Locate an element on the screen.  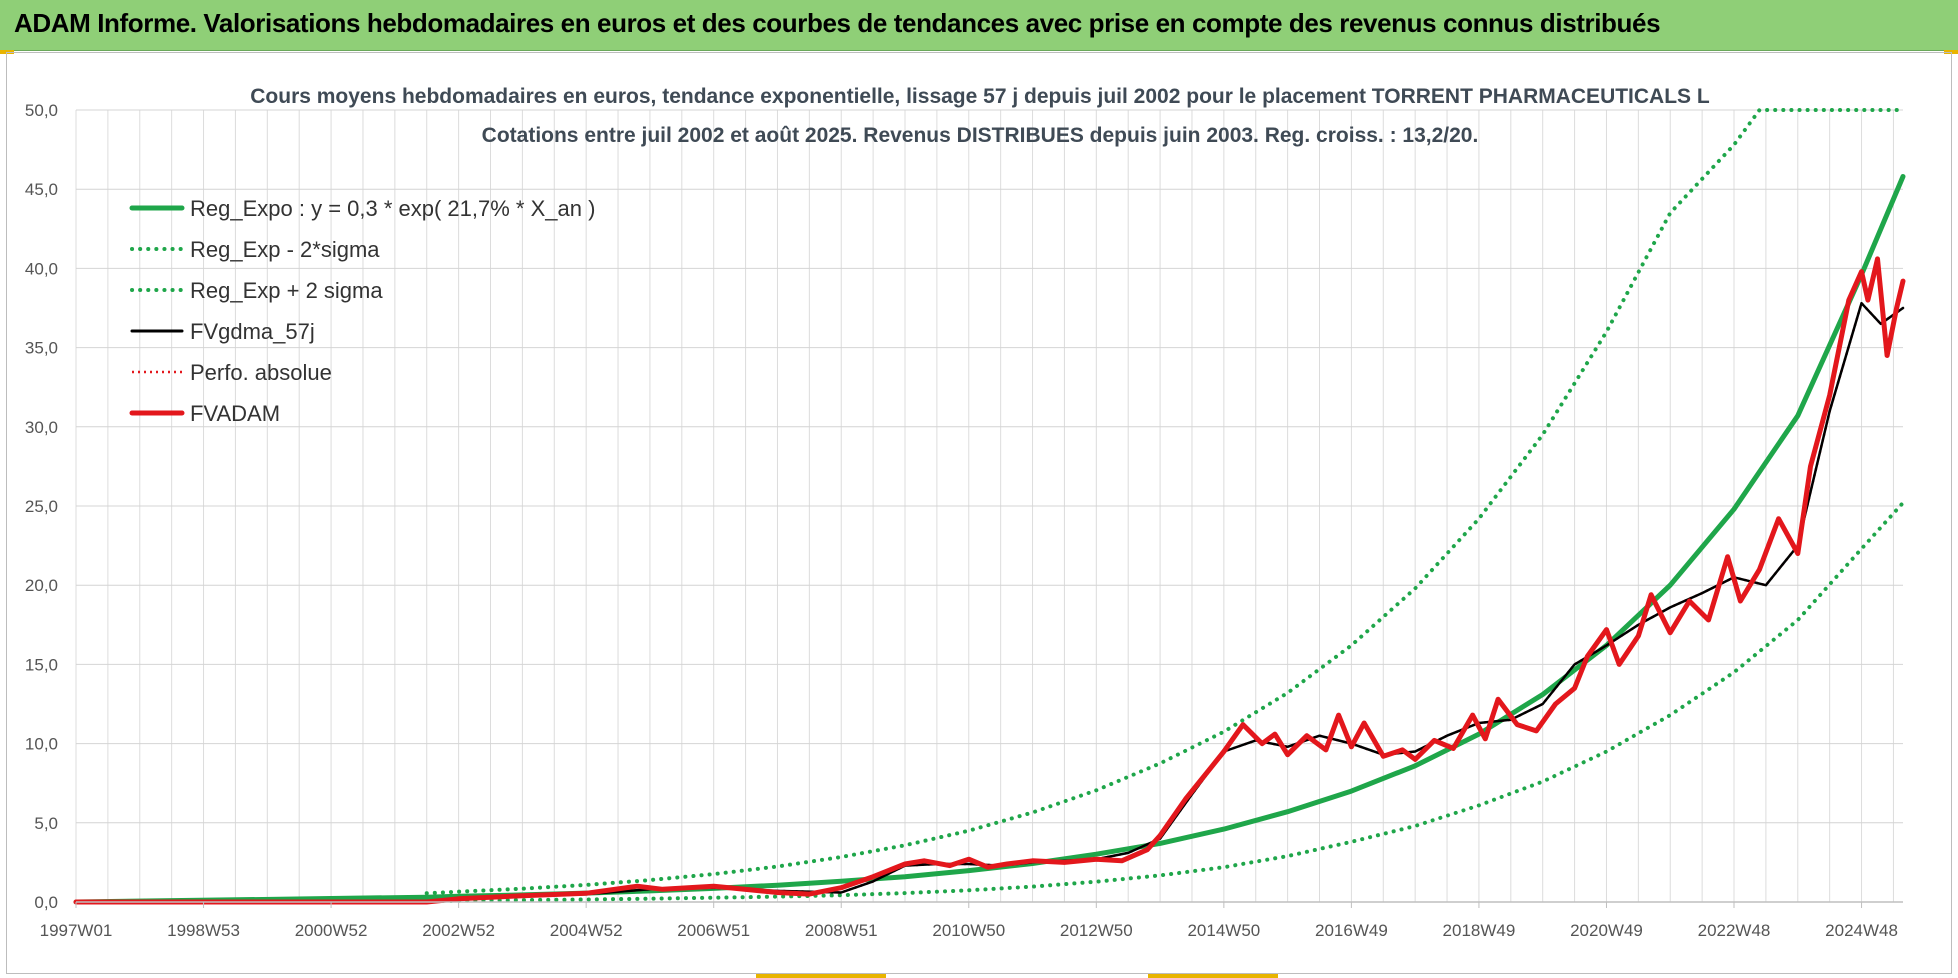
y-tick-label: 5,0 is located at coordinates (46, 823).